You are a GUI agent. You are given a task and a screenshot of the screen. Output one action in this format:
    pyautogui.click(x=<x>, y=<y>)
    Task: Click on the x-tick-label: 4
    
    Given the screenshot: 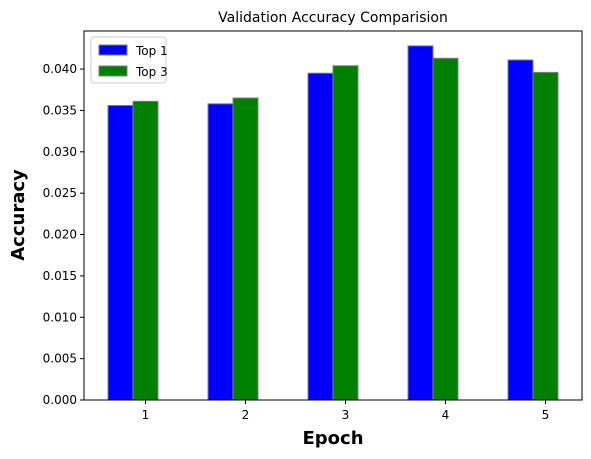 What is the action you would take?
    pyautogui.click(x=446, y=415)
    